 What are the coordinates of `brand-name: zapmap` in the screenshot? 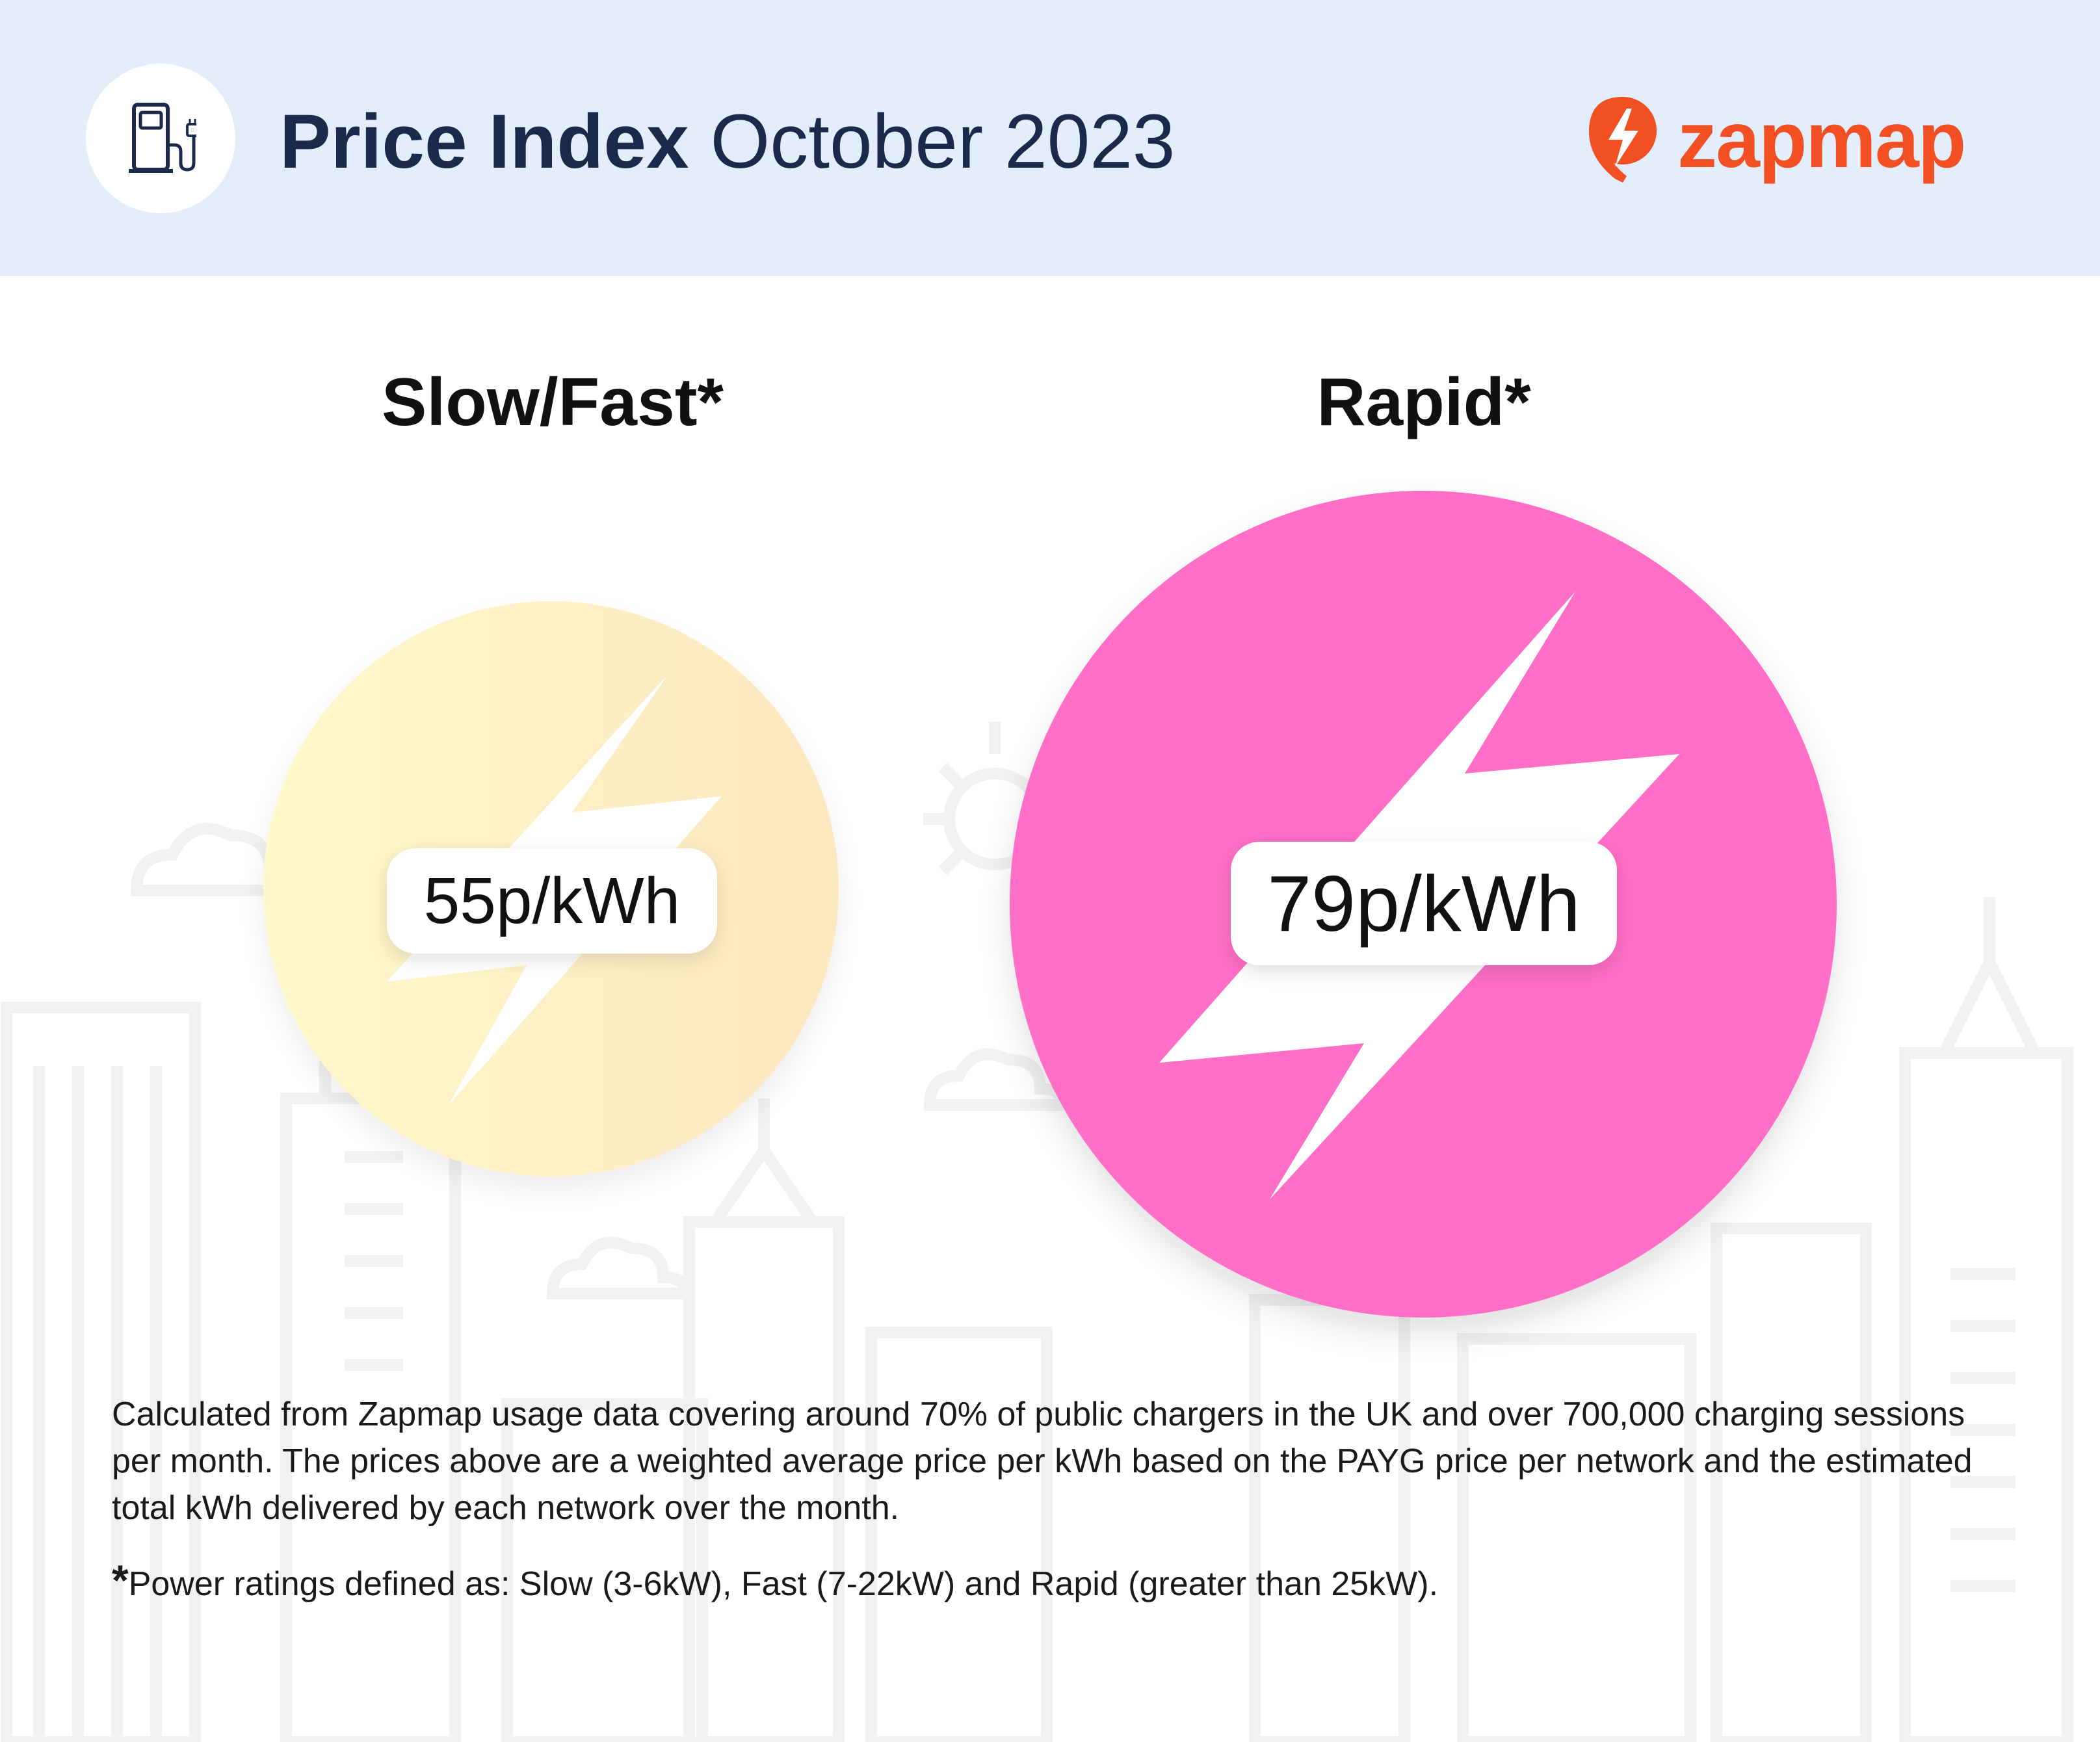 It's located at (1821, 140).